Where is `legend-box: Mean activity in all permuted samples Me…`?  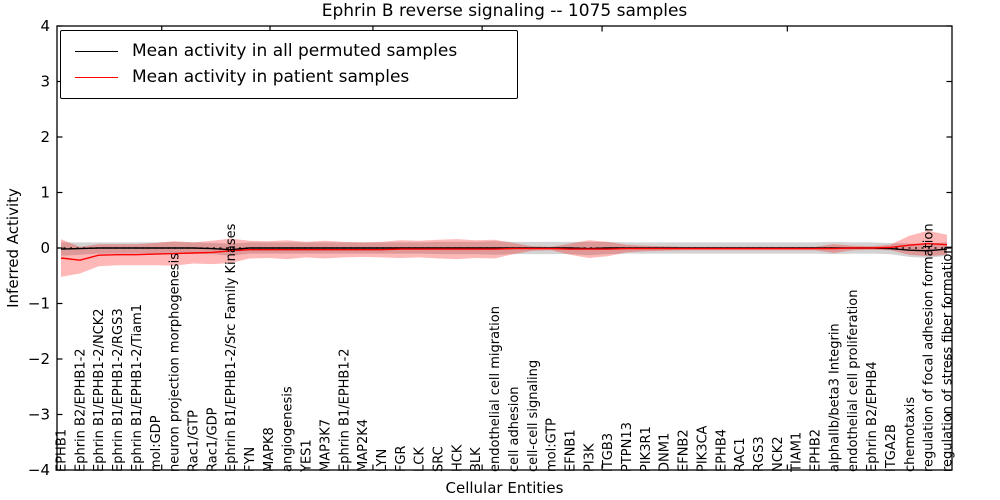 legend-box: Mean activity in all permuted samples Me… is located at coordinates (289, 64).